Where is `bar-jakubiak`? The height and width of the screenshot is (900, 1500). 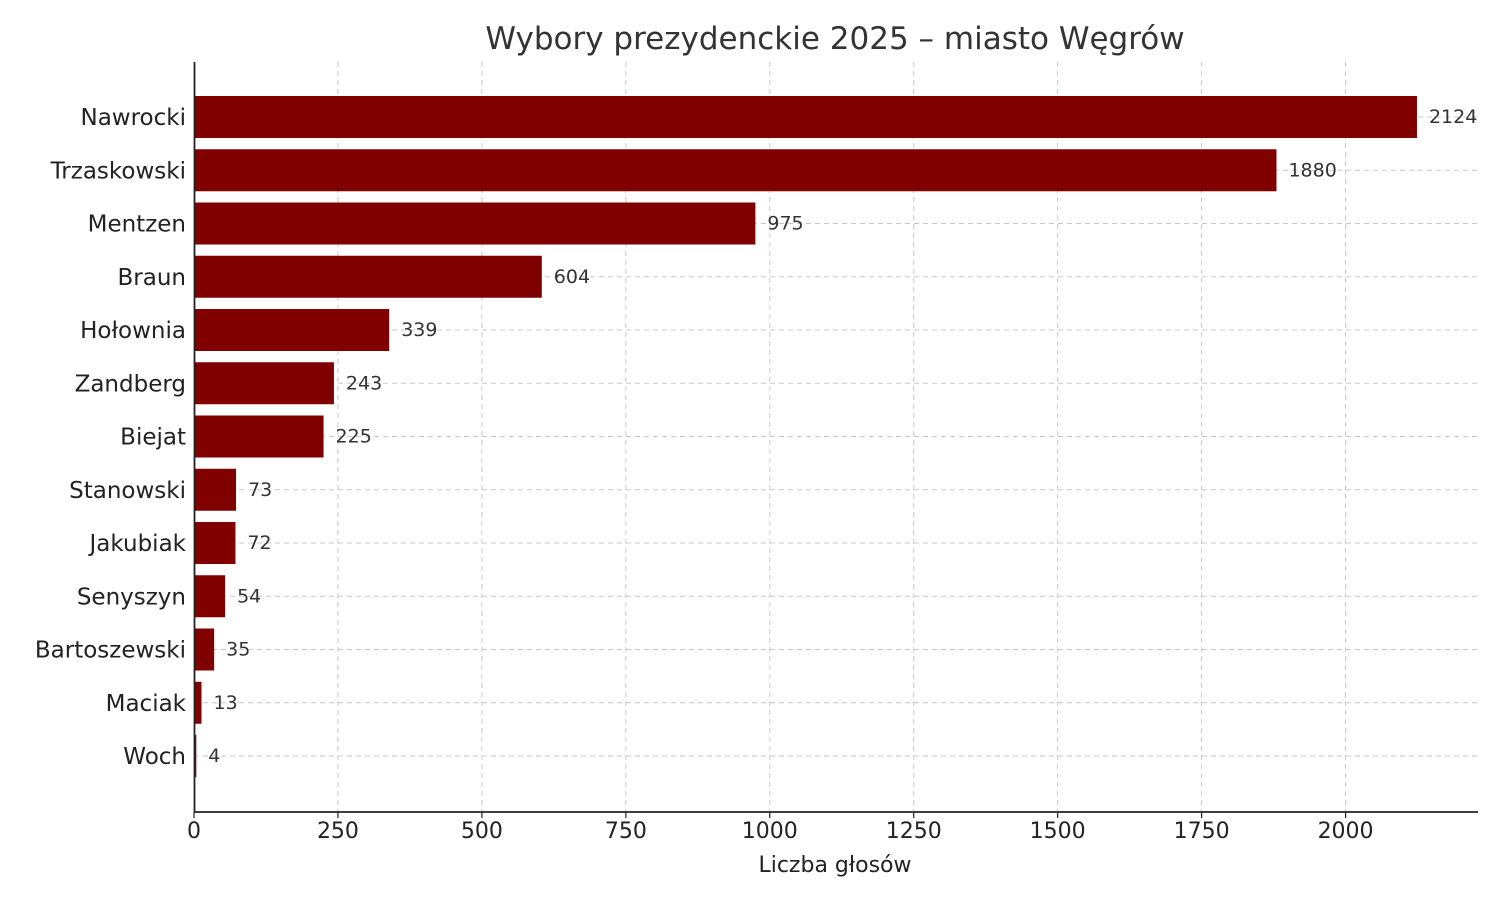
bar-jakubiak is located at coordinates (215, 543).